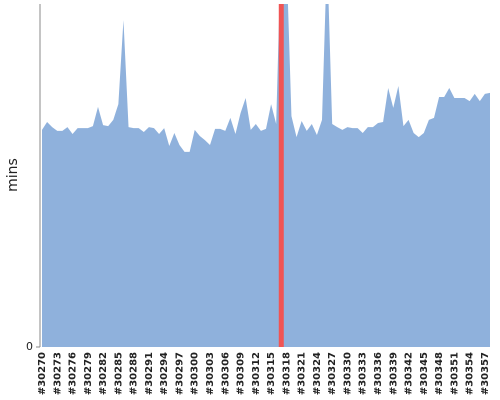 This screenshot has width=500, height=400. What do you see at coordinates (393, 373) in the screenshot?
I see `x-tick-label: #30339` at bounding box center [393, 373].